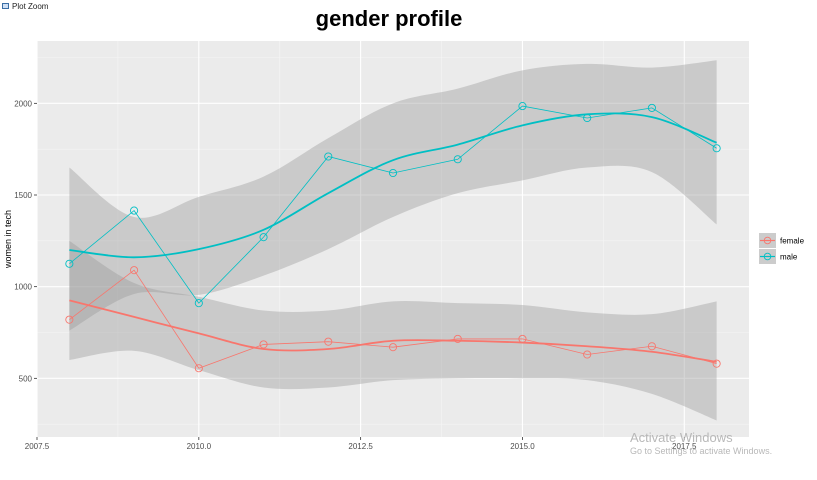 The width and height of the screenshot is (817, 480). I want to click on legend-label-female: female, so click(792, 241).